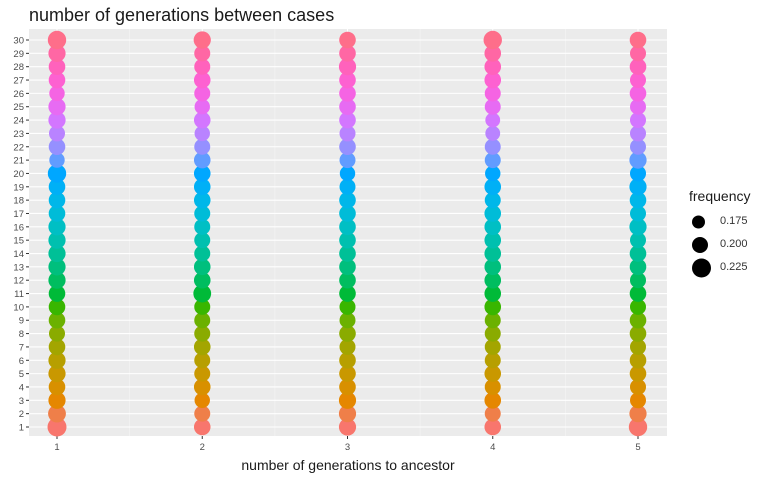 Image resolution: width=768 pixels, height=480 pixels. What do you see at coordinates (21, 321) in the screenshot?
I see `y-tick-label: 9` at bounding box center [21, 321].